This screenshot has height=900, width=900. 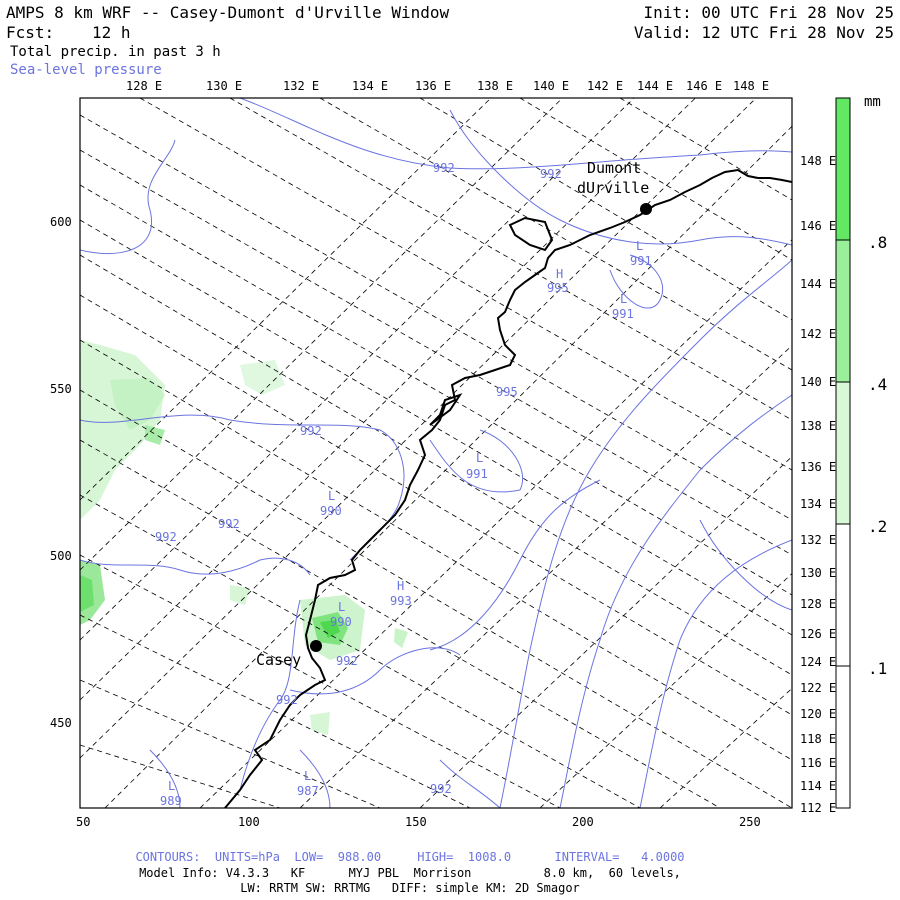 I want to click on svg-text: 150, so click(x=416, y=822).